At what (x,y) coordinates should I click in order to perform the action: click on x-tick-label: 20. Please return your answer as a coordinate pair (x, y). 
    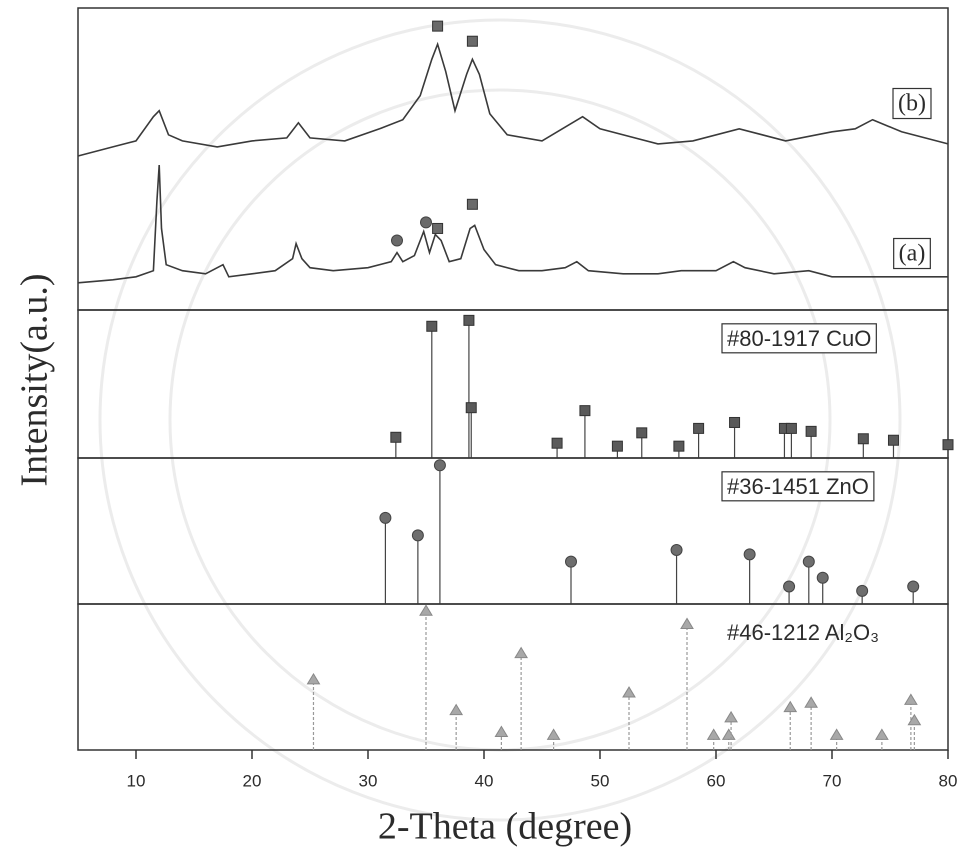
    Looking at the image, I should click on (252, 780).